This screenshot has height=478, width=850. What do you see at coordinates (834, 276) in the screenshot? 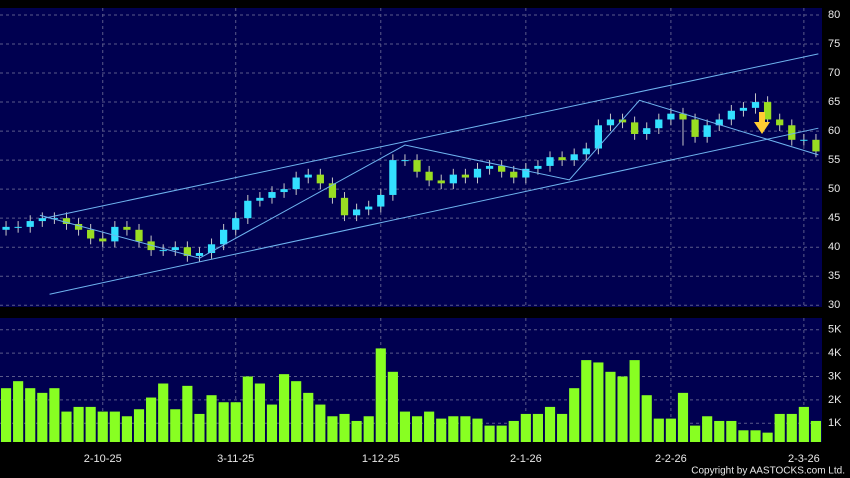
I see `y-tick-label: 35` at bounding box center [834, 276].